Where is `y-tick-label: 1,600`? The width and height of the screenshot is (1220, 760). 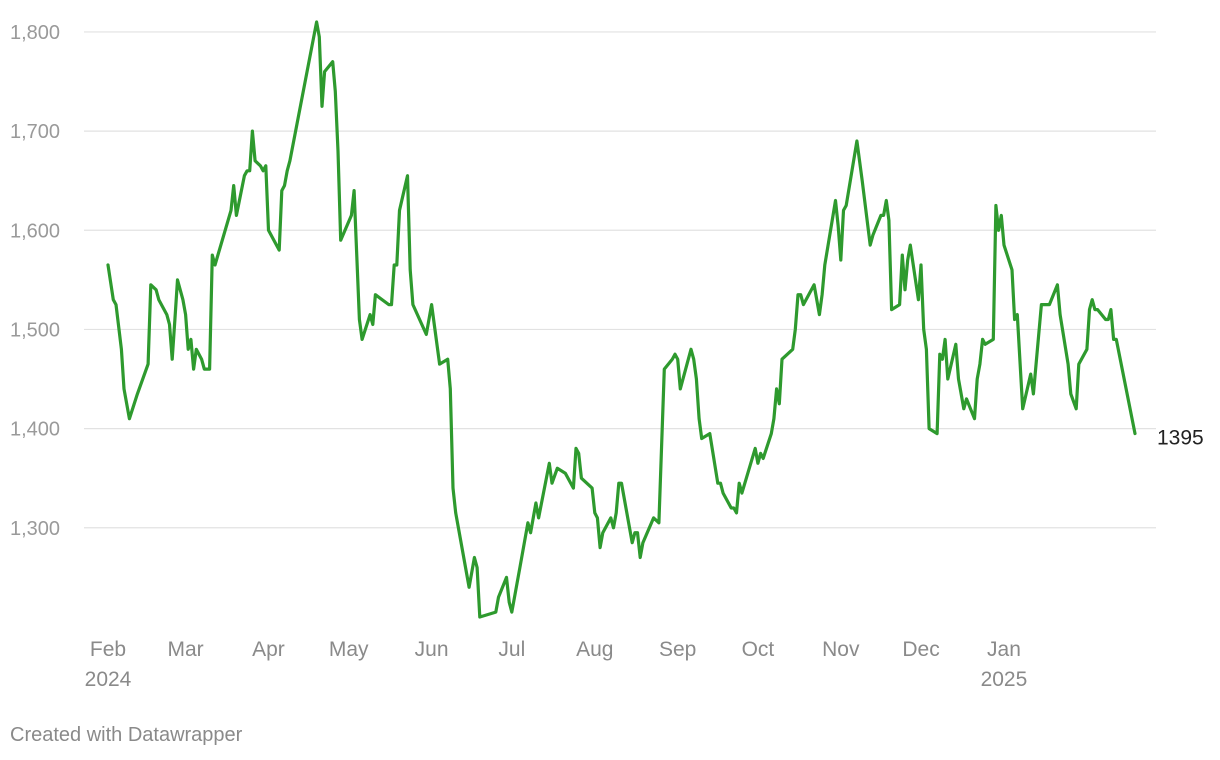
y-tick-label: 1,600 is located at coordinates (35, 231).